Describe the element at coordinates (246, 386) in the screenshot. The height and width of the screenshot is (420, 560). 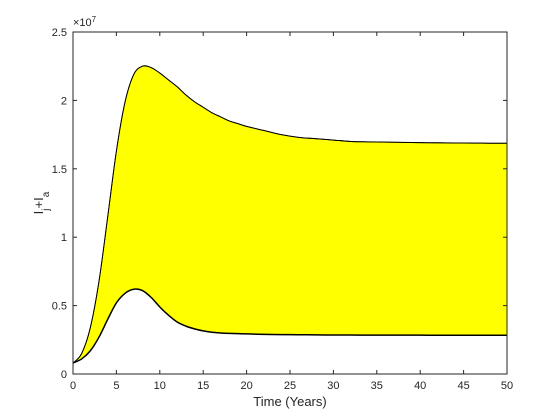
I see `x-tick-label: 20` at that location.